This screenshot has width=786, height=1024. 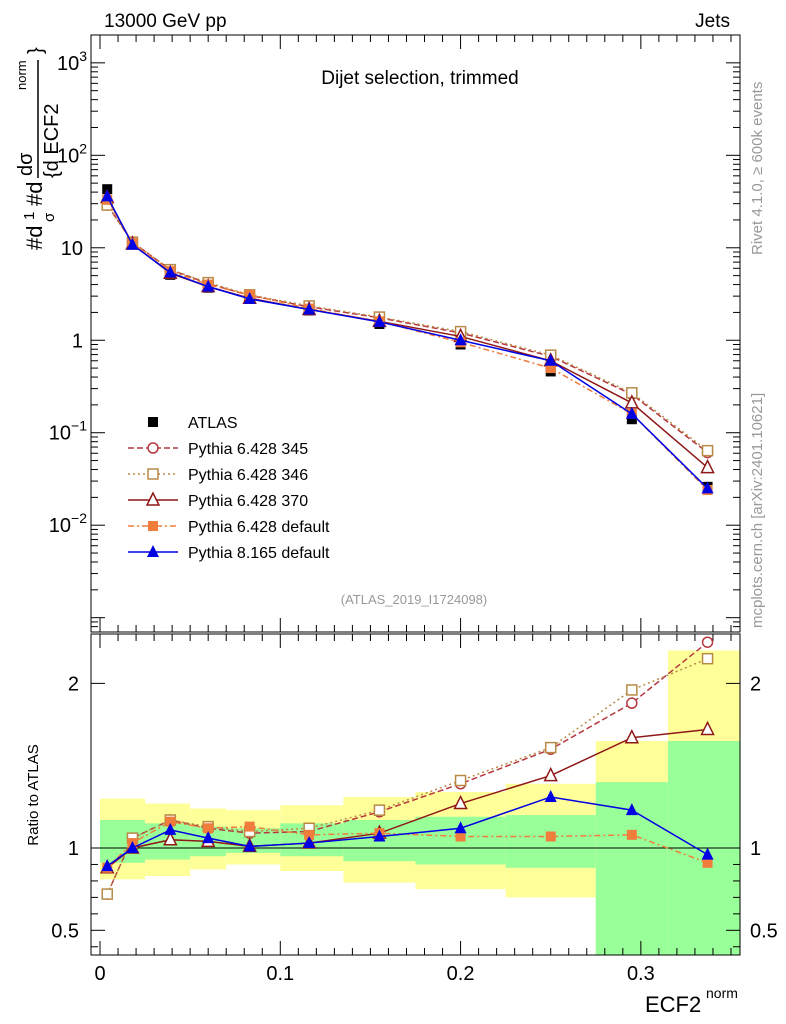 What do you see at coordinates (52, 141) in the screenshot?
I see `ylabel-decf2: {d ECF2` at bounding box center [52, 141].